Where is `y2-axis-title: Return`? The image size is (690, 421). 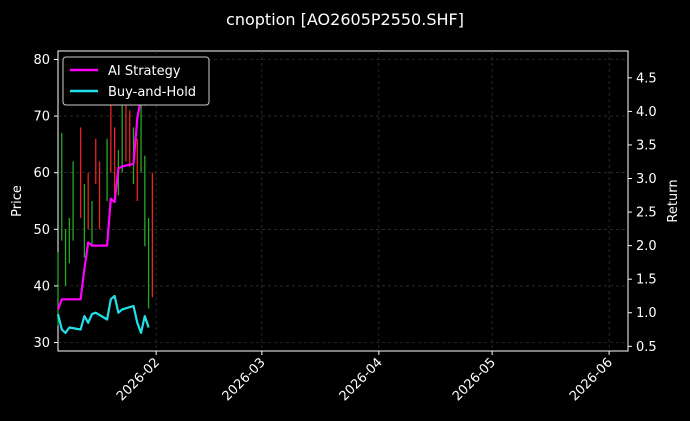
y2-axis-title: Return is located at coordinates (673, 200).